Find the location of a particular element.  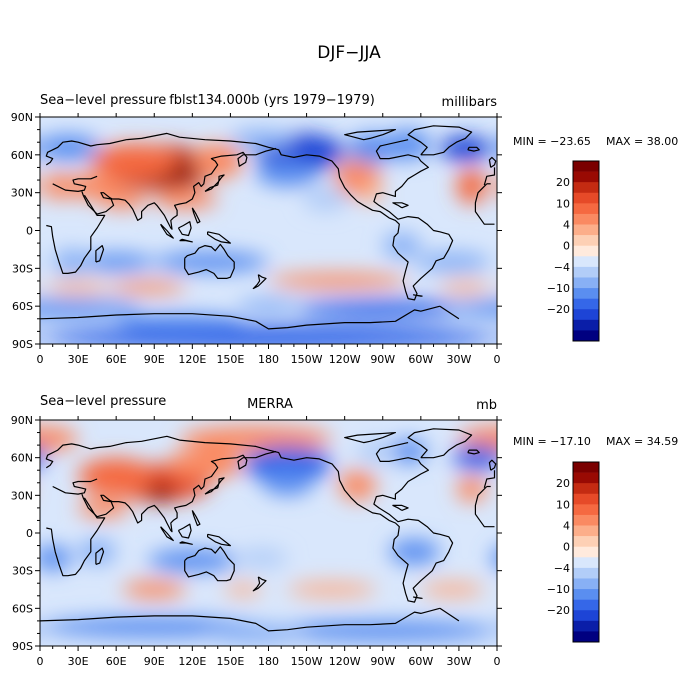

y-tick-label: 30S is located at coordinates (22, 571).